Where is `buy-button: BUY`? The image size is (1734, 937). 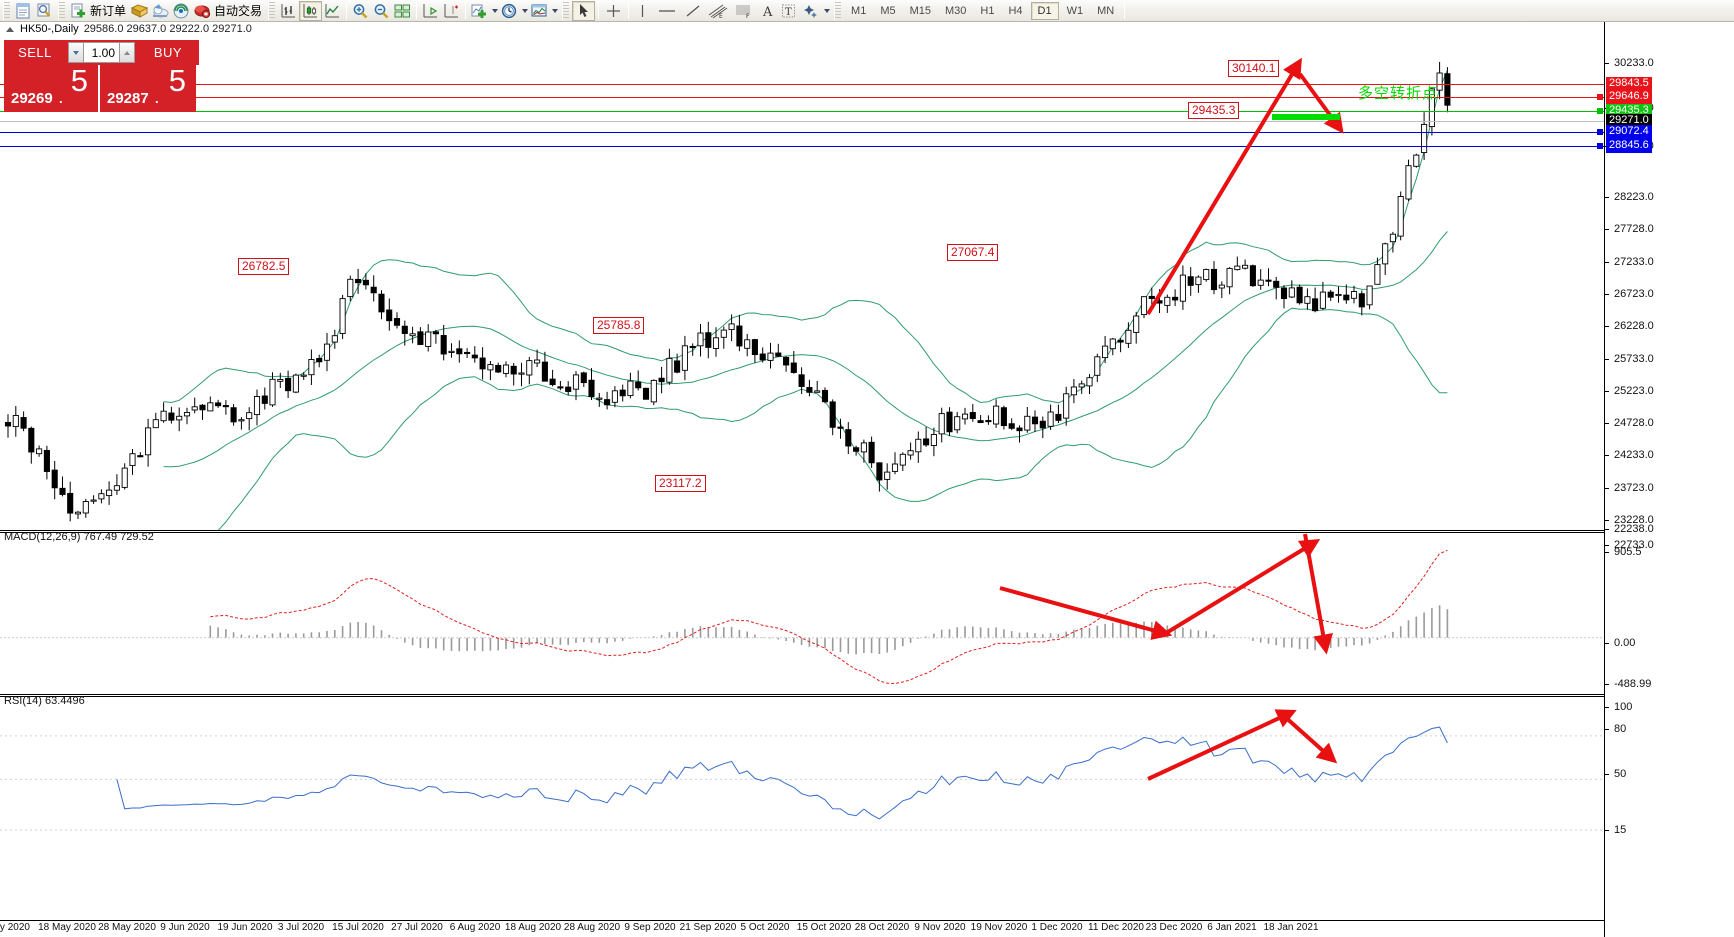
buy-button: BUY is located at coordinates (168, 52).